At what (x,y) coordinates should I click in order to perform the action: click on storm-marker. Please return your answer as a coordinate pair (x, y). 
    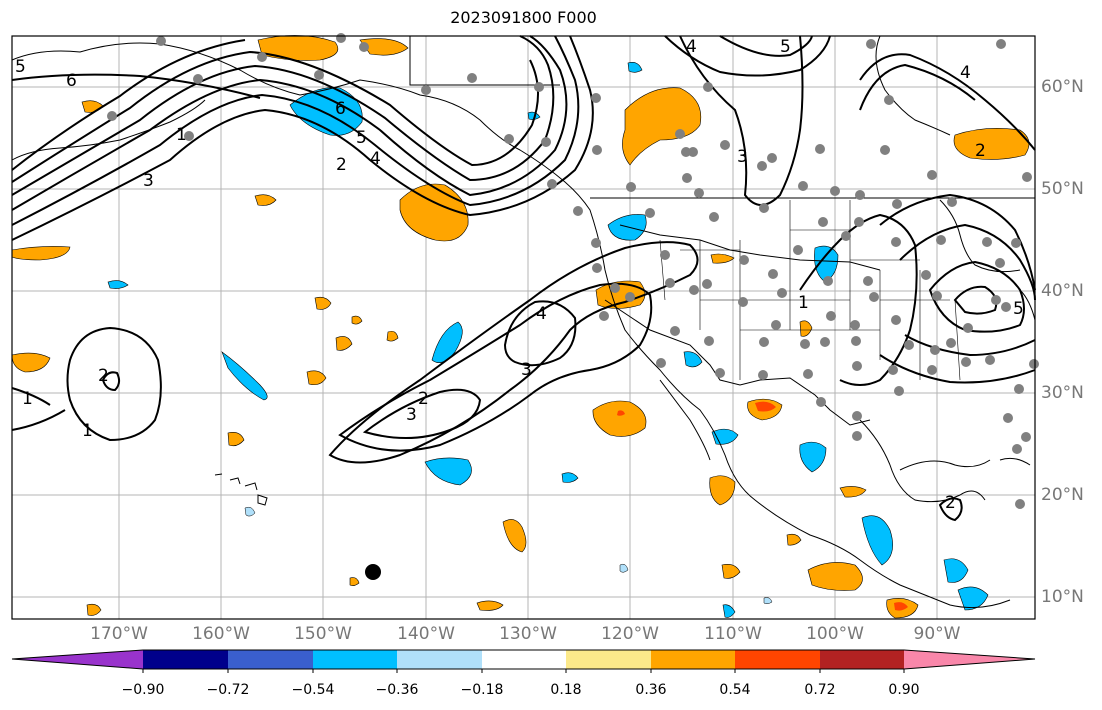
    Looking at the image, I should click on (373, 572).